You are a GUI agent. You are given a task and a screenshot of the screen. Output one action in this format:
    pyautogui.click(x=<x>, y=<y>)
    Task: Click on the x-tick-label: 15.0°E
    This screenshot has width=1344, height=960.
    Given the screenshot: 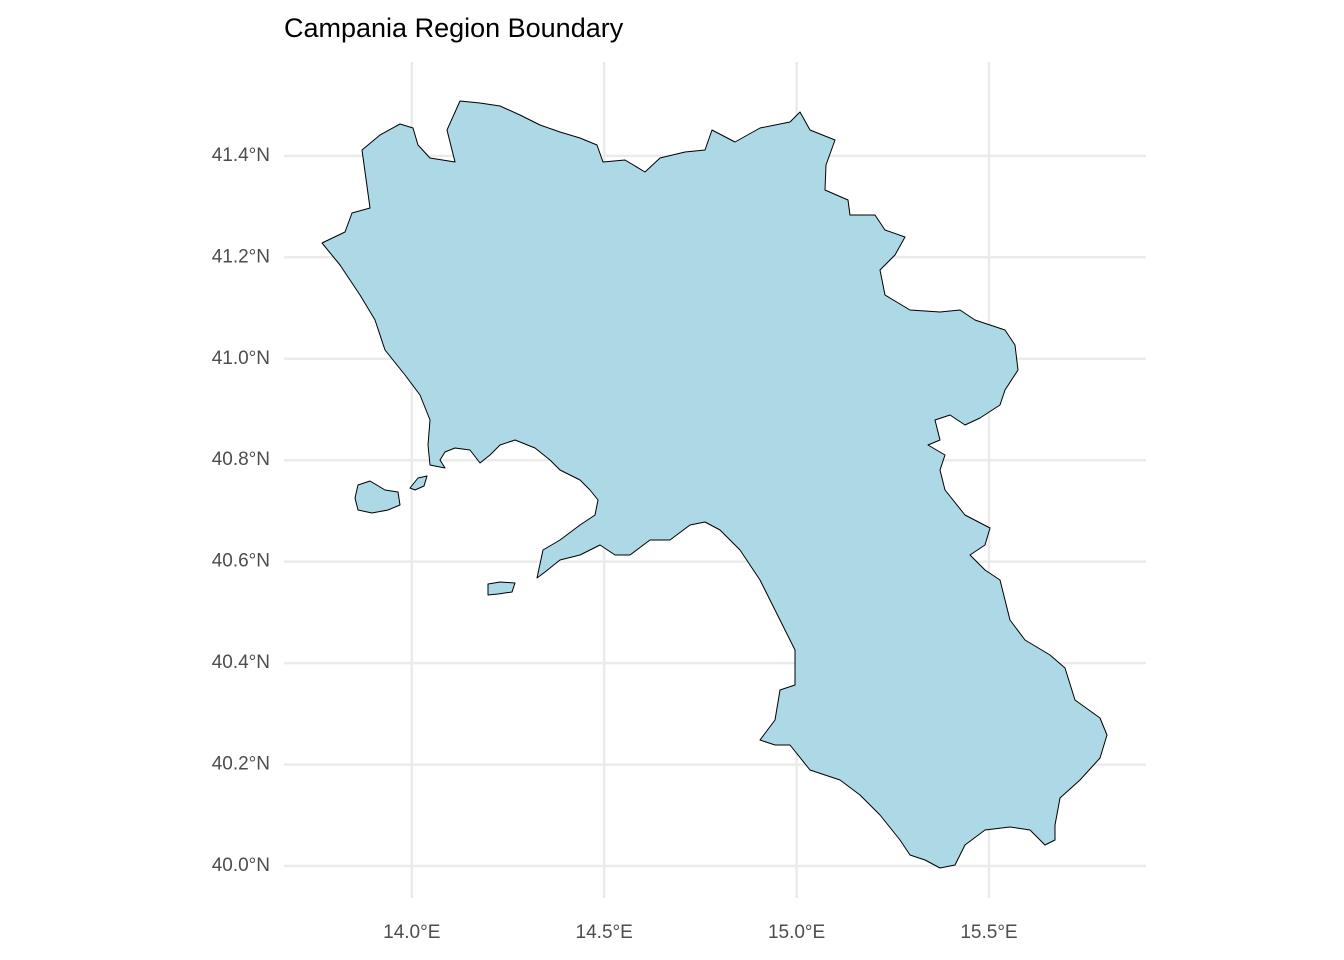 What is the action you would take?
    pyautogui.click(x=796, y=932)
    